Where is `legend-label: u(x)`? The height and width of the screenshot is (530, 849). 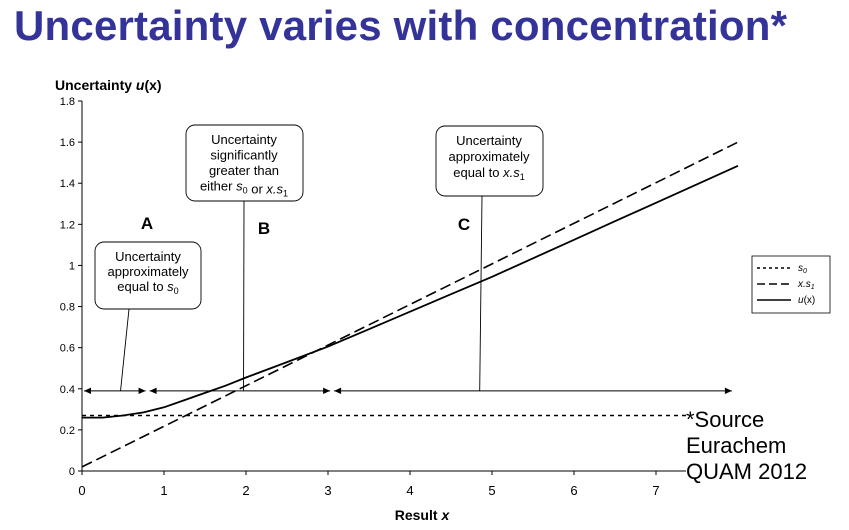
legend-label: u(x) is located at coordinates (806, 300).